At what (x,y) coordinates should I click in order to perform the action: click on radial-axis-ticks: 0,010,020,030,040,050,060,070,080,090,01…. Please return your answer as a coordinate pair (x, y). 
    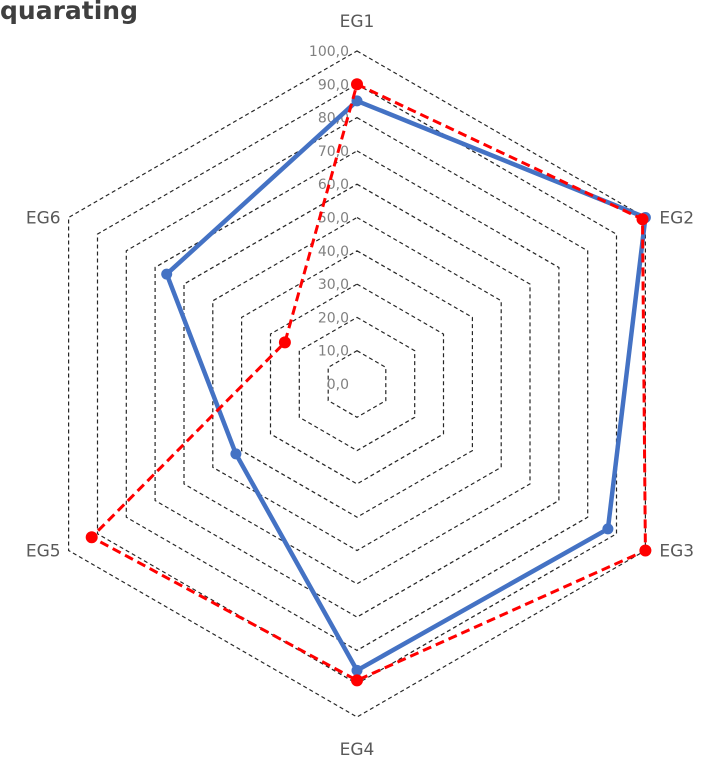
    Looking at the image, I should click on (329, 218).